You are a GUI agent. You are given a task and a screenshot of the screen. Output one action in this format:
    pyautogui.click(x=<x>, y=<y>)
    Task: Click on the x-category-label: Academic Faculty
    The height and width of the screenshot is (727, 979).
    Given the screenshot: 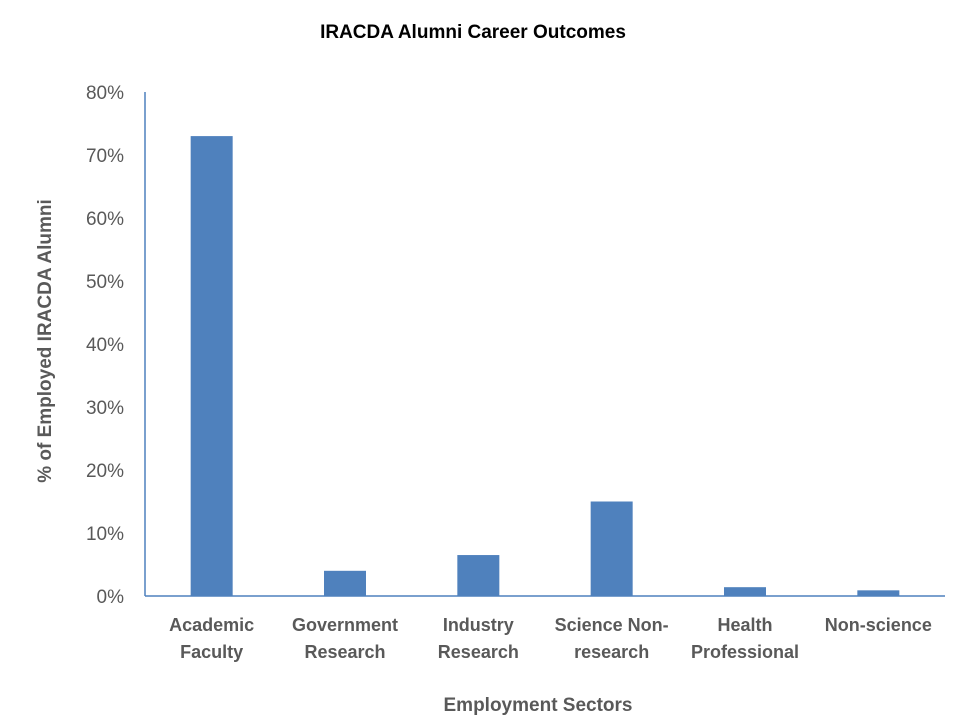 What is the action you would take?
    pyautogui.click(x=211, y=638)
    